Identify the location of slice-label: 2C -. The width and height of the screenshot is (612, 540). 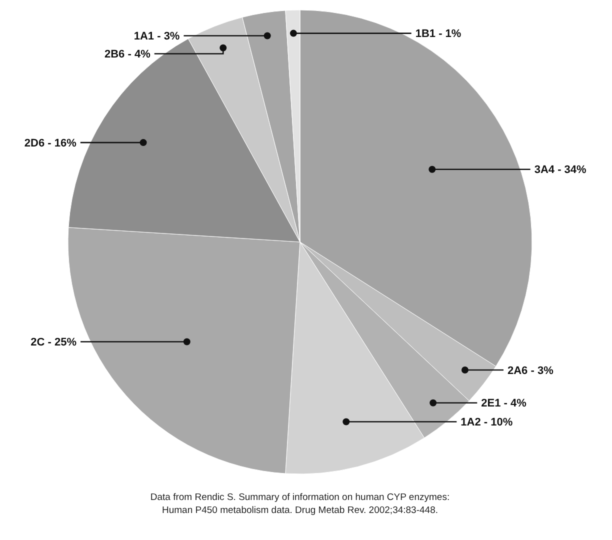
(41, 342).